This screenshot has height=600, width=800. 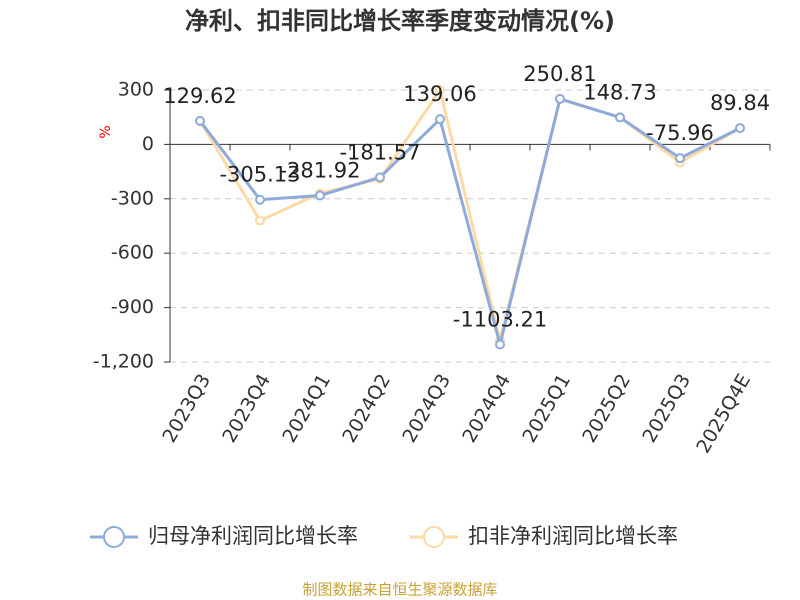 What do you see at coordinates (136, 90) in the screenshot?
I see `y-tick-label: 300` at bounding box center [136, 90].